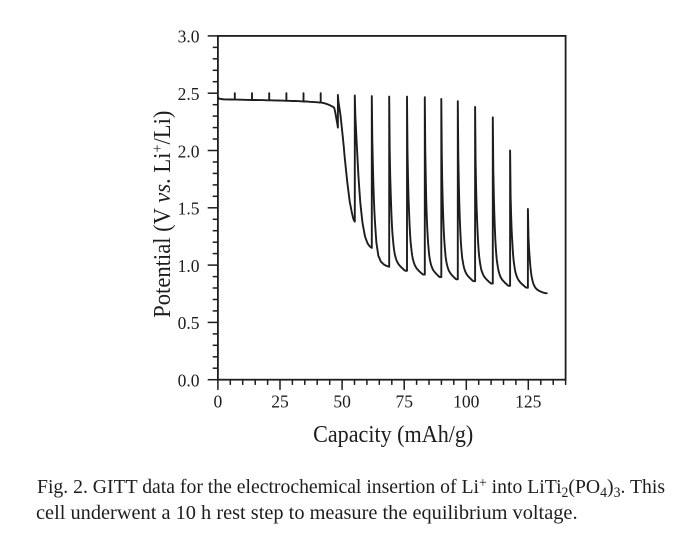 Image resolution: width=681 pixels, height=533 pixels. I want to click on svg-text: 1.0, so click(189, 266).